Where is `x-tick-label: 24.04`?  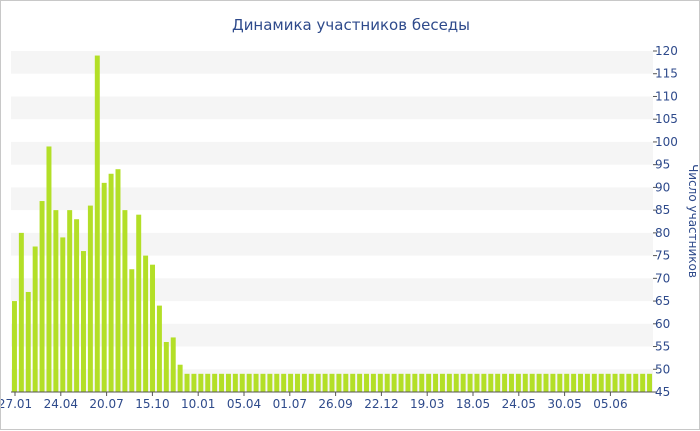
x-tick-label: 24.04 is located at coordinates (61, 404).